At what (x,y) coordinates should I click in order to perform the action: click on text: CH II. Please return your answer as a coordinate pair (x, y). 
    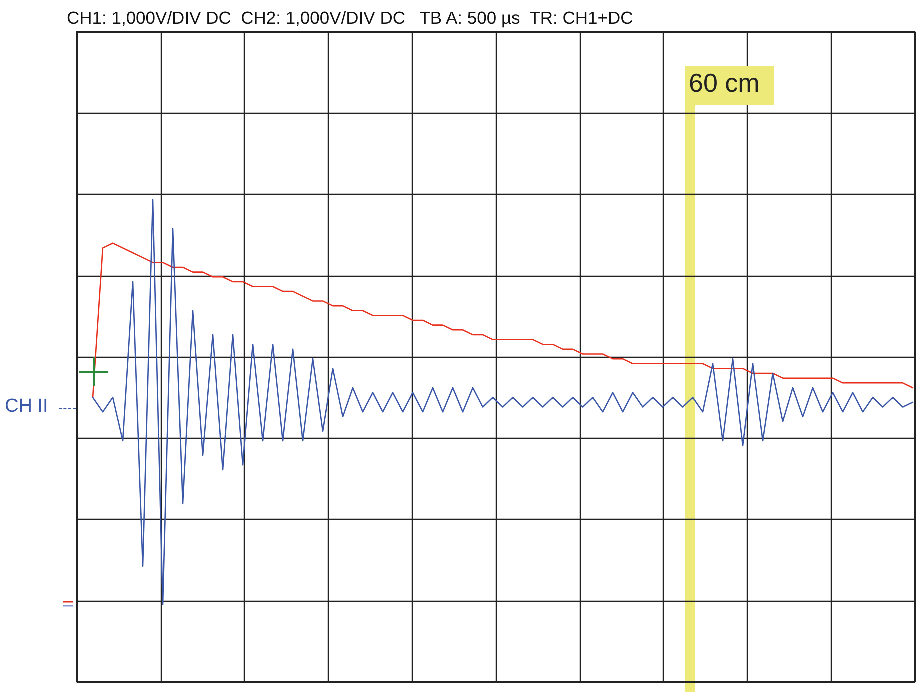
    Looking at the image, I should click on (26, 407).